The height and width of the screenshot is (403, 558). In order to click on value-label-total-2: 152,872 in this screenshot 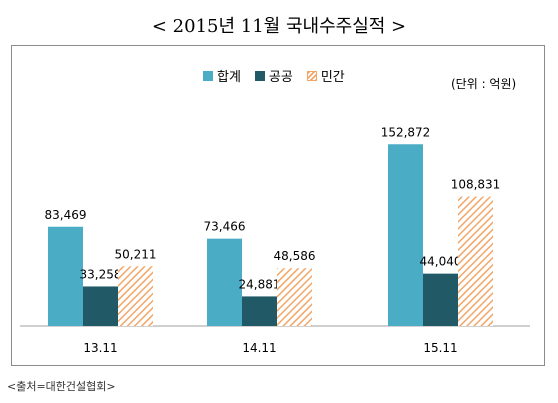, I will do `click(406, 132)`.